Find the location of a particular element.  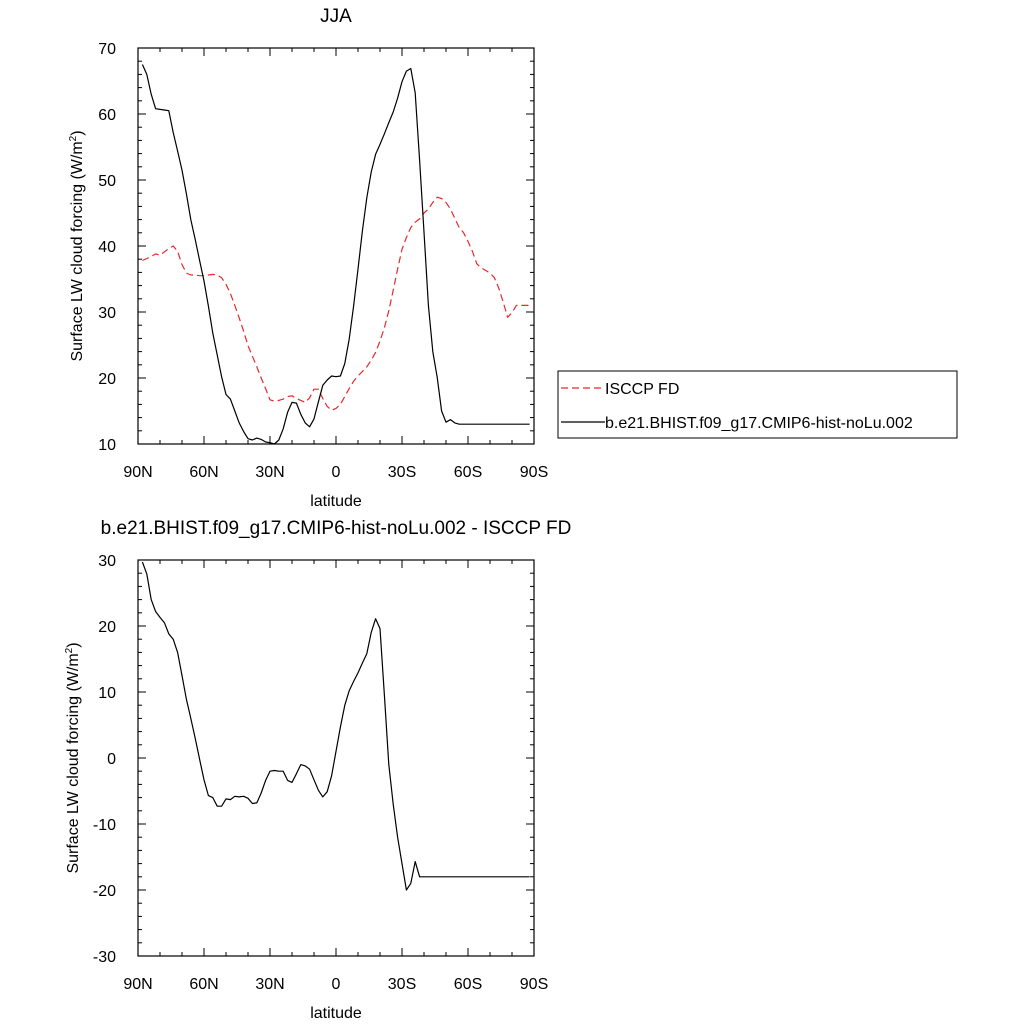

top-x-tick-label: 90N is located at coordinates (137, 472).